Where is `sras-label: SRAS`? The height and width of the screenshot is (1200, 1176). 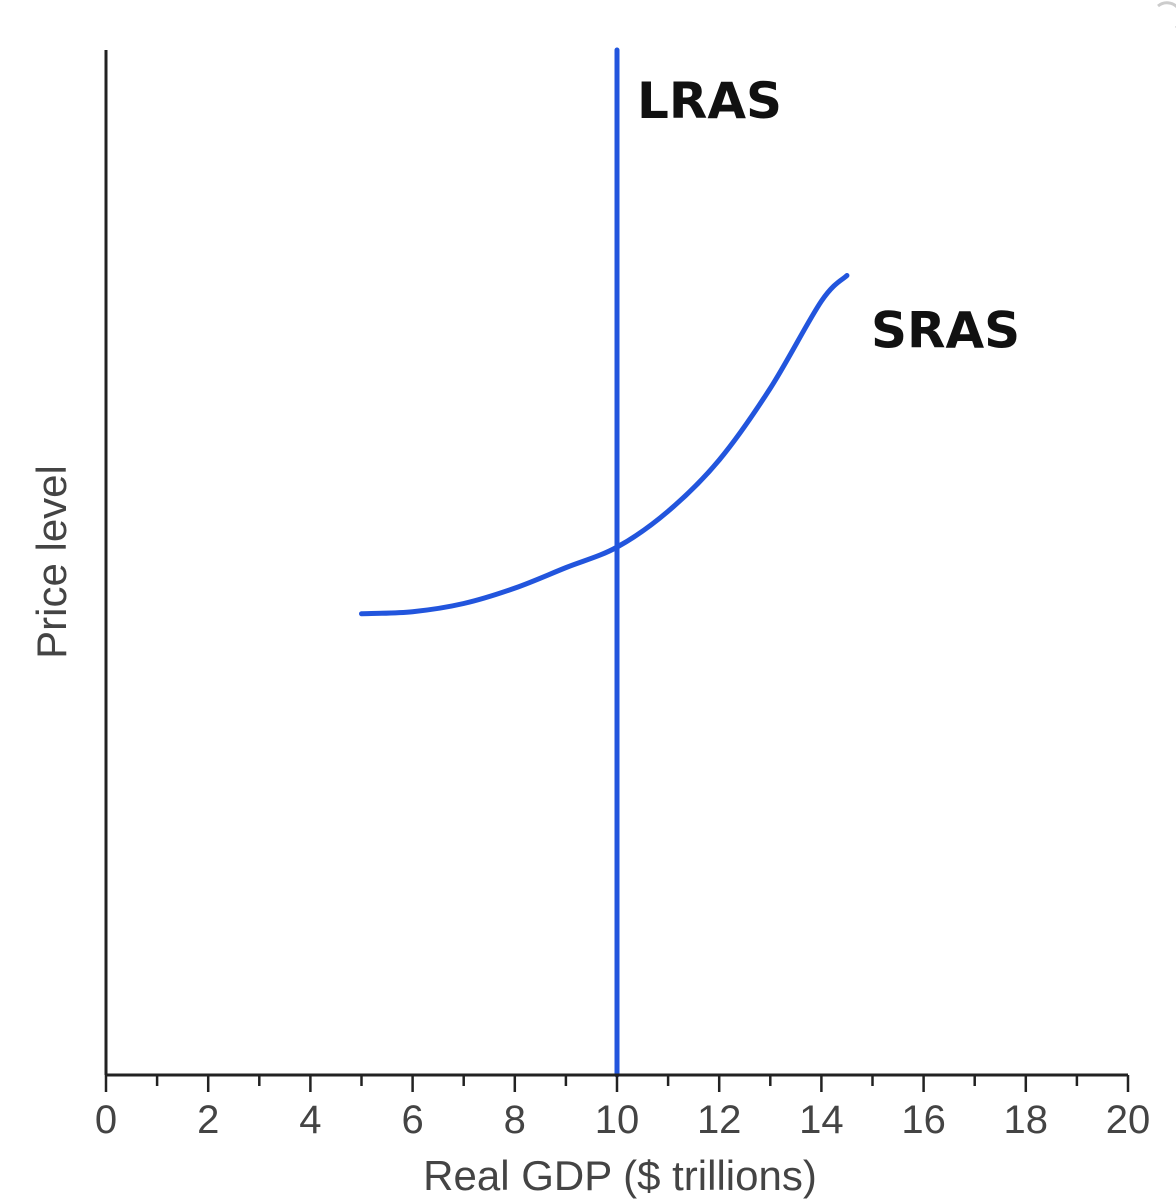
sras-label: SRAS is located at coordinates (945, 331).